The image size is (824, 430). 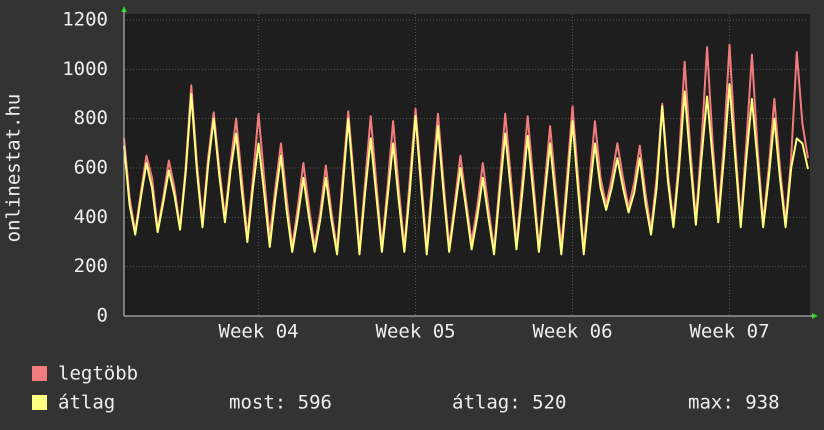 I want to click on y-tick-label: 200, so click(x=91, y=266).